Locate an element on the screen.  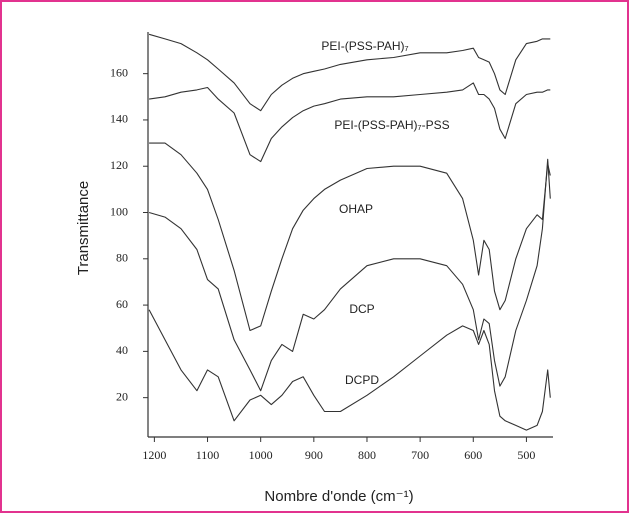
y-tick-label: 160 is located at coordinates (119, 72).